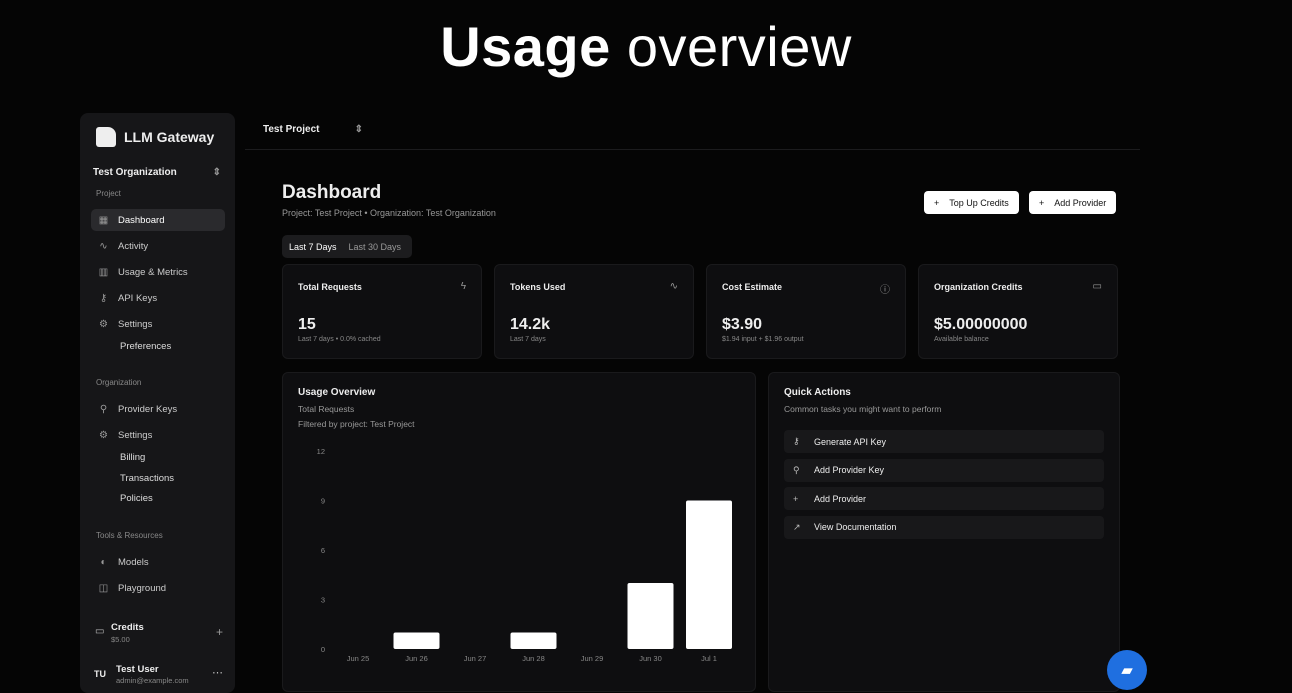 Image resolution: width=1292 pixels, height=693 pixels. Describe the element at coordinates (158, 562) in the screenshot. I see `sidebar-item-models: ◐ Models` at that location.